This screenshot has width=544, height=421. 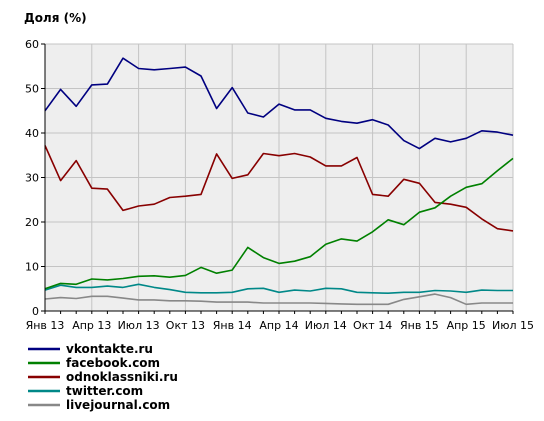 What do you see at coordinates (91, 325) in the screenshot?
I see `x-tick-label: Апр 13` at bounding box center [91, 325].